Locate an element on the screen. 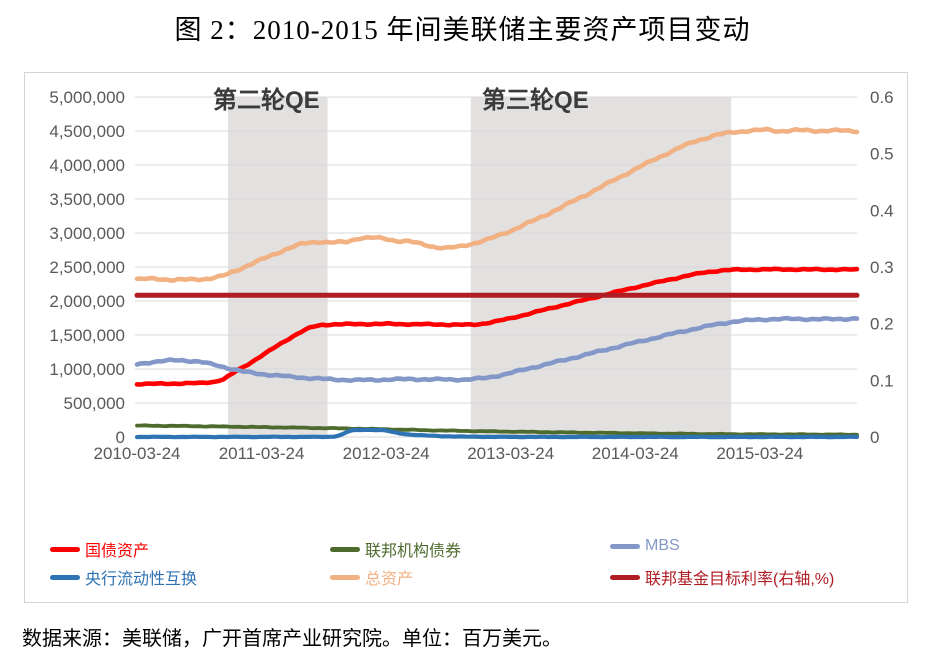 This screenshot has width=925, height=668. series-line-mbs is located at coordinates (497, 349).